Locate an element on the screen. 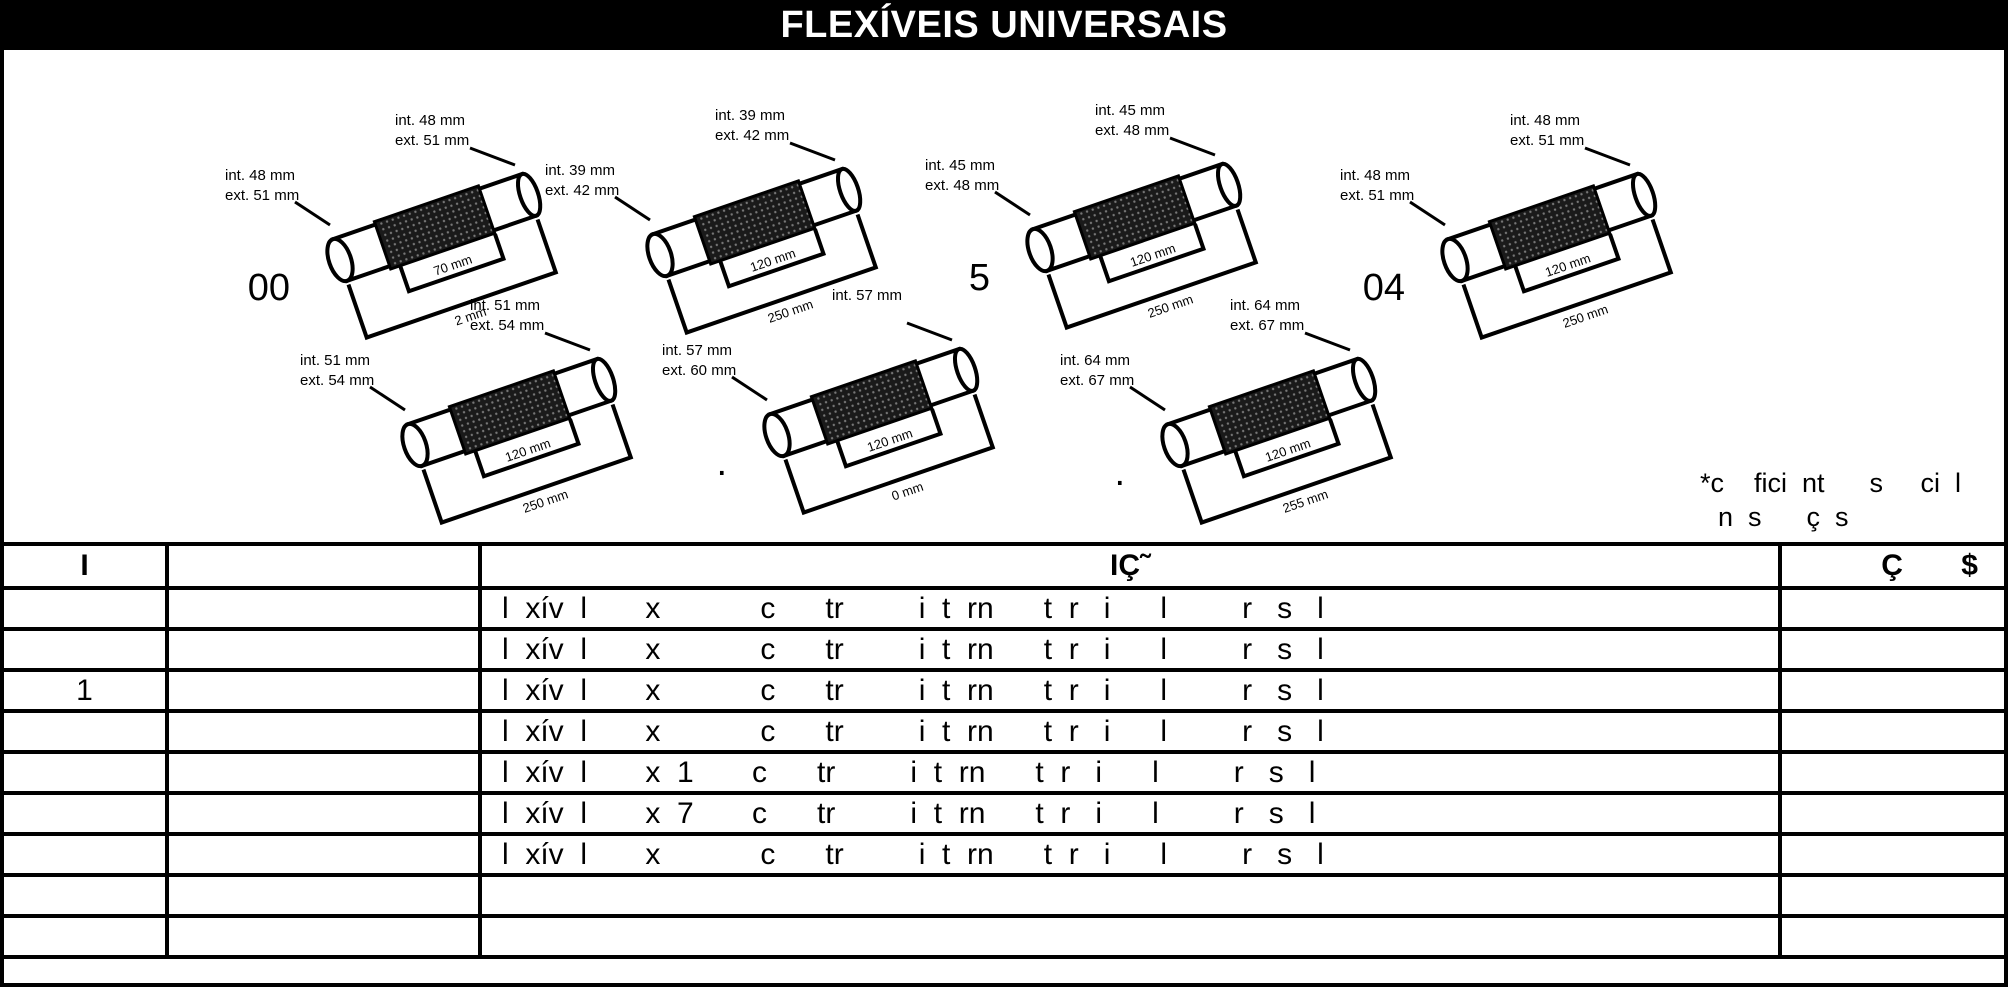 The image size is (2008, 987). left-int-diameter-label: int. 51 mm is located at coordinates (335, 360).